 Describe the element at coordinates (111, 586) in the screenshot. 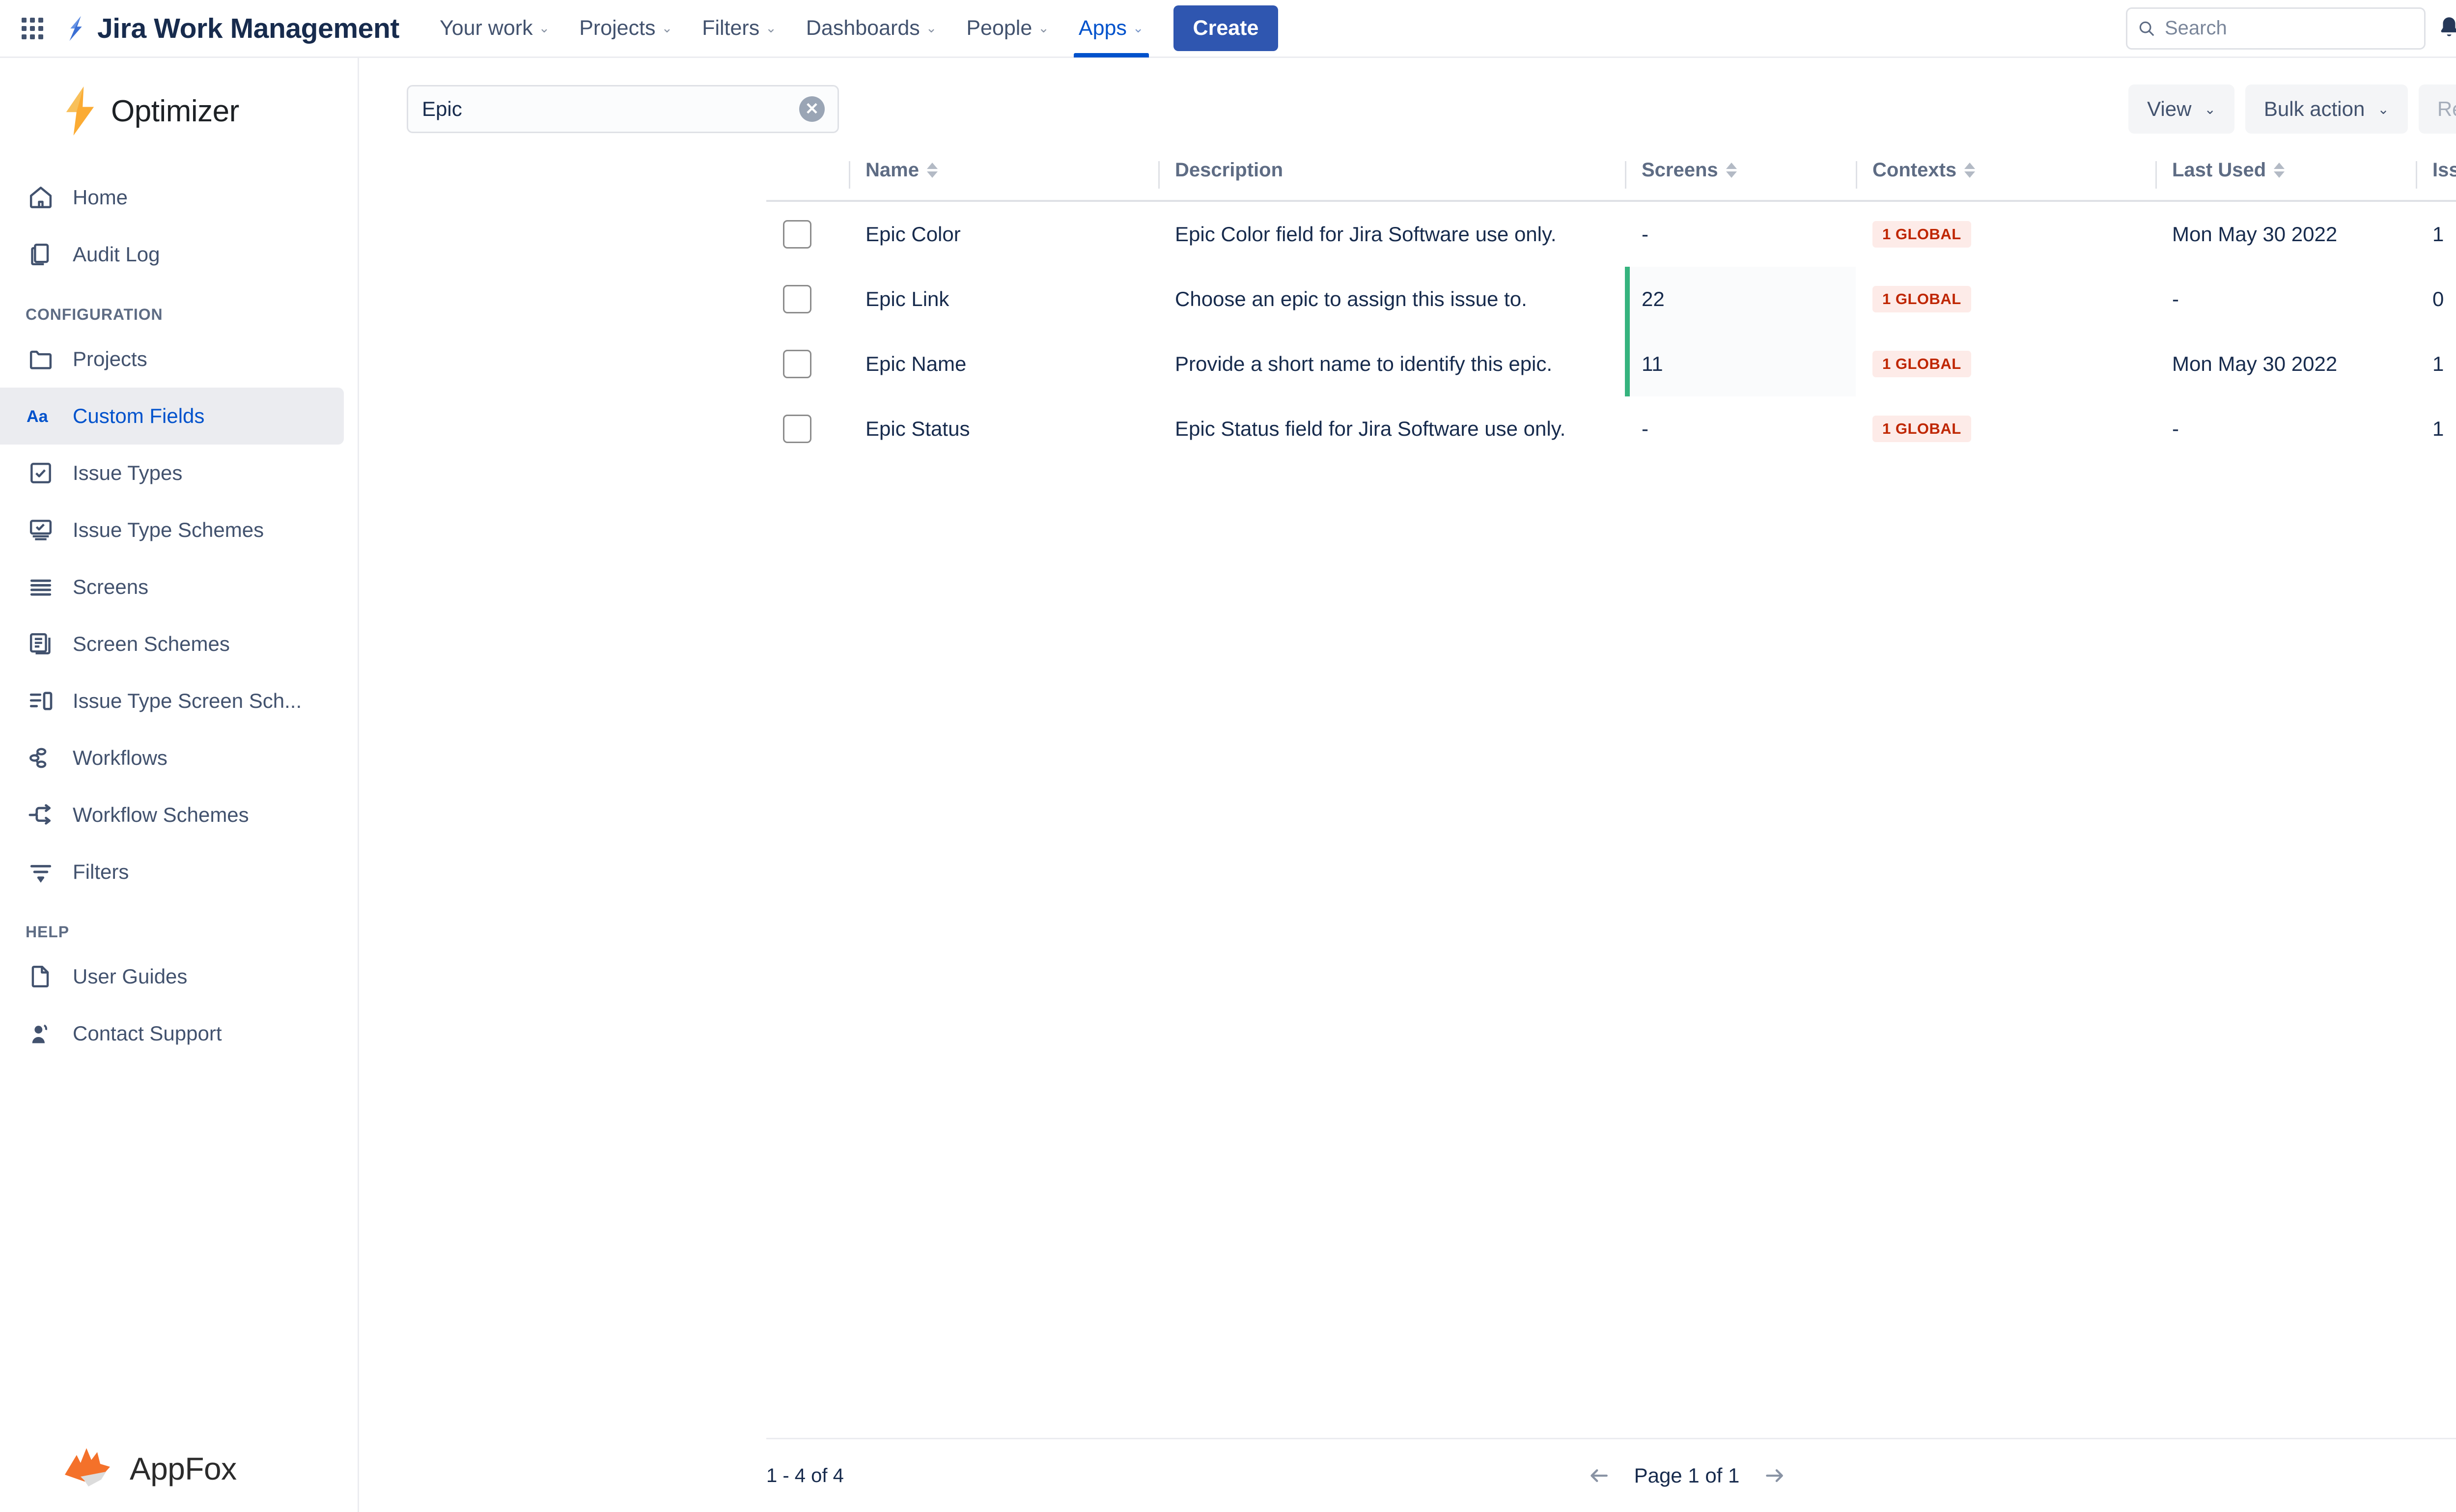

I see `sidebar-item-label: Screens` at that location.